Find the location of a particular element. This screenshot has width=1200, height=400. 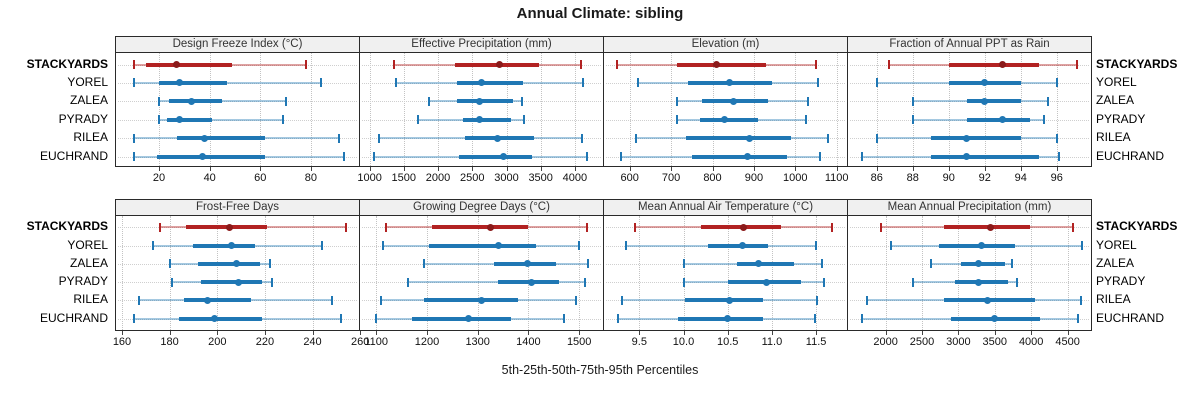

panel-header: Fraction of Annual PPT as Rain is located at coordinates (969, 44).